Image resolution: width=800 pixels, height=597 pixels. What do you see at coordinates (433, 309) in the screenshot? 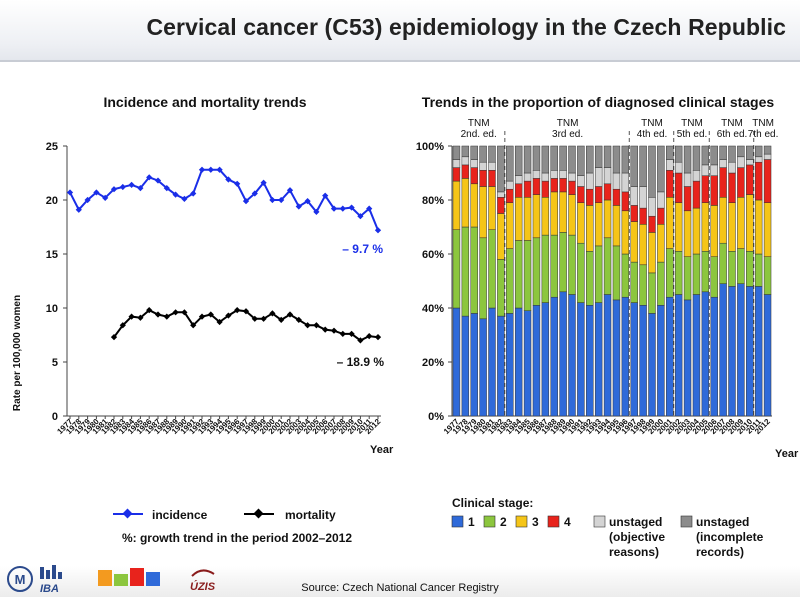
I see `bar-y-tick-label: 40%` at bounding box center [433, 309].